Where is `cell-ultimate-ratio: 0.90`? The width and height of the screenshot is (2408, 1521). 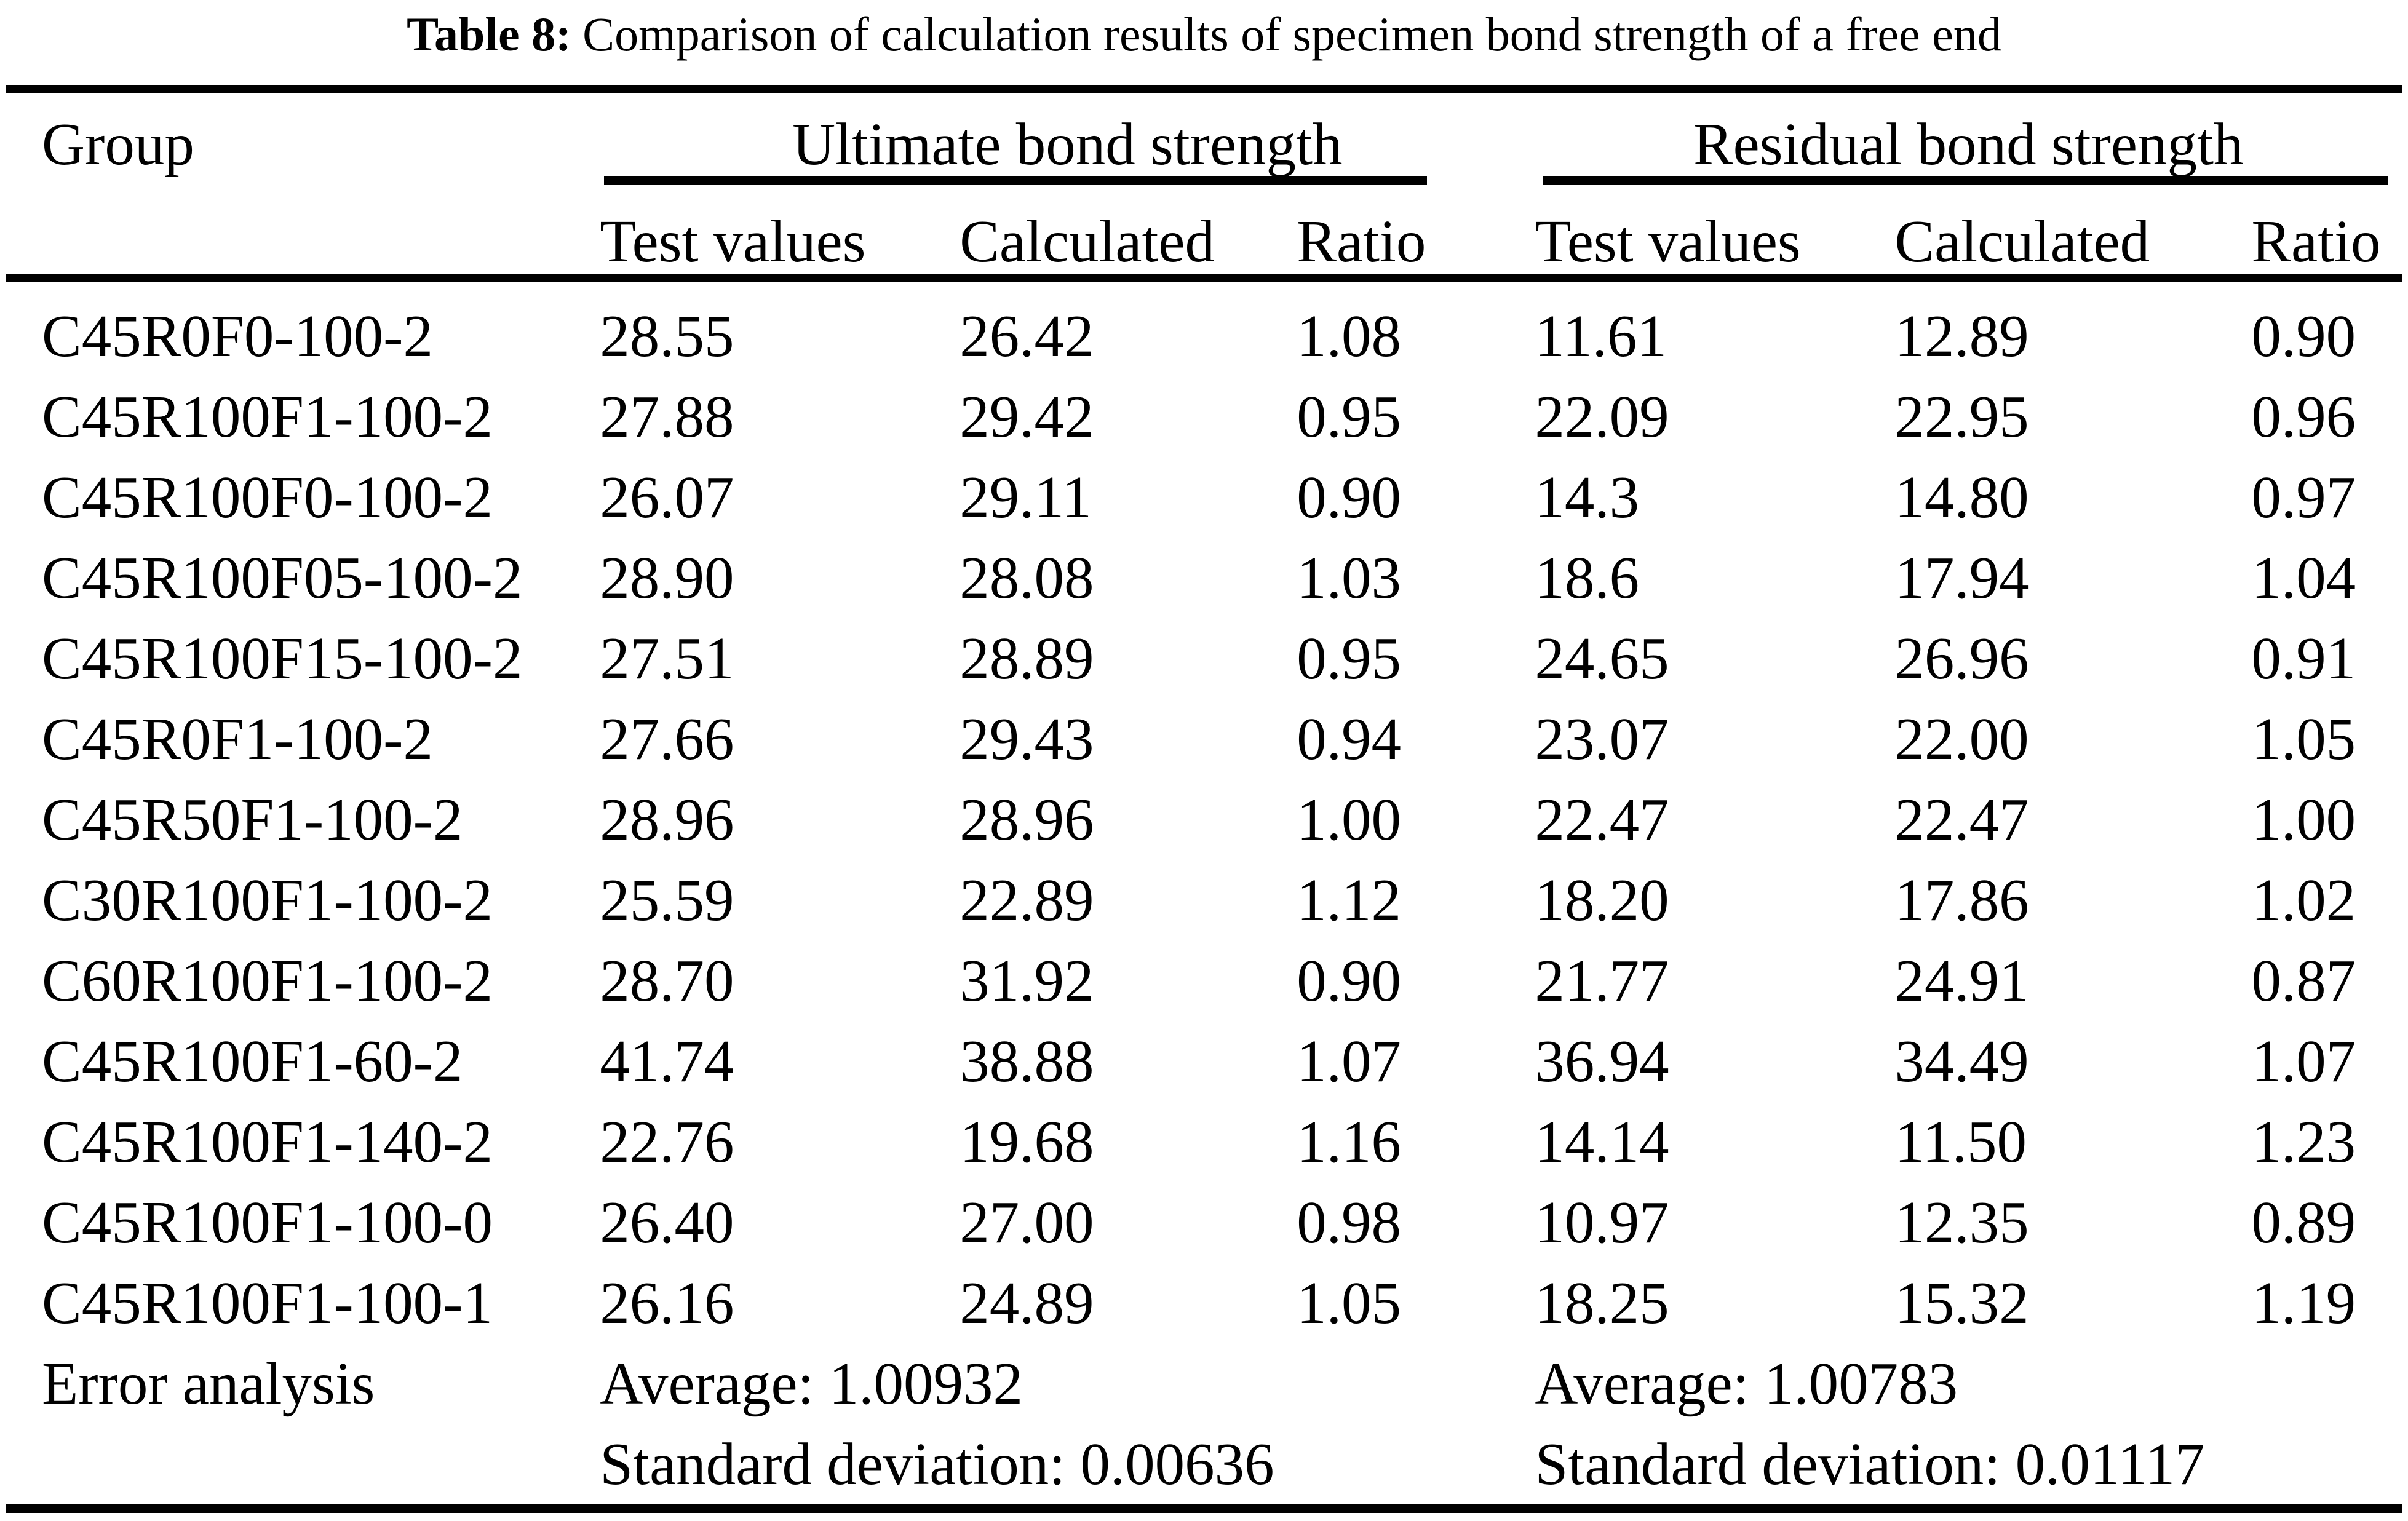
cell-ultimate-ratio: 0.90 is located at coordinates (1349, 980).